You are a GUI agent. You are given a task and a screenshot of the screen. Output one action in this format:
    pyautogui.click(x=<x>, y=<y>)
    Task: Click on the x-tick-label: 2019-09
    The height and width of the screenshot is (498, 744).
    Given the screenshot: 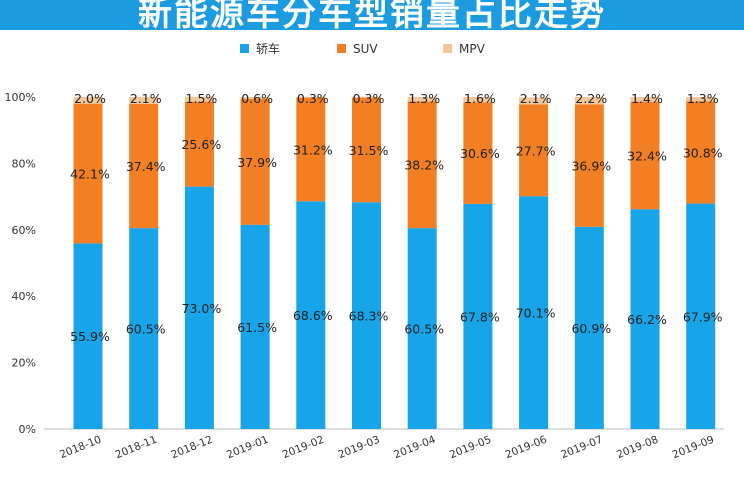 What is the action you would take?
    pyautogui.click(x=693, y=448)
    